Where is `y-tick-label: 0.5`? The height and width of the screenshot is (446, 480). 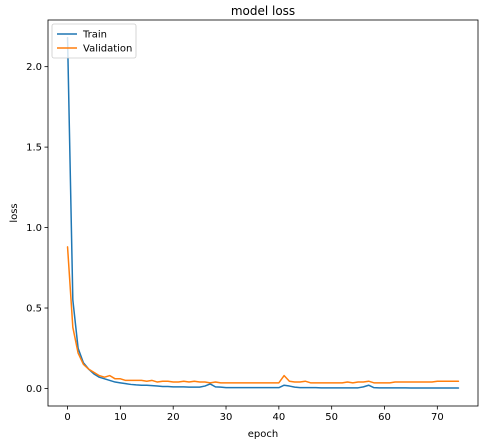
y-tick-label: 0.5 is located at coordinates (34, 309).